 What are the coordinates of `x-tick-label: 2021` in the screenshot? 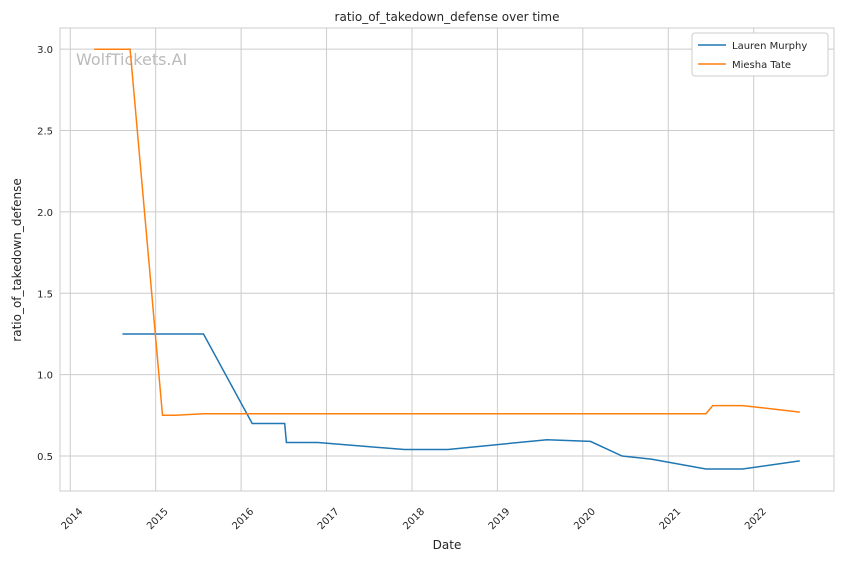 It's located at (671, 519).